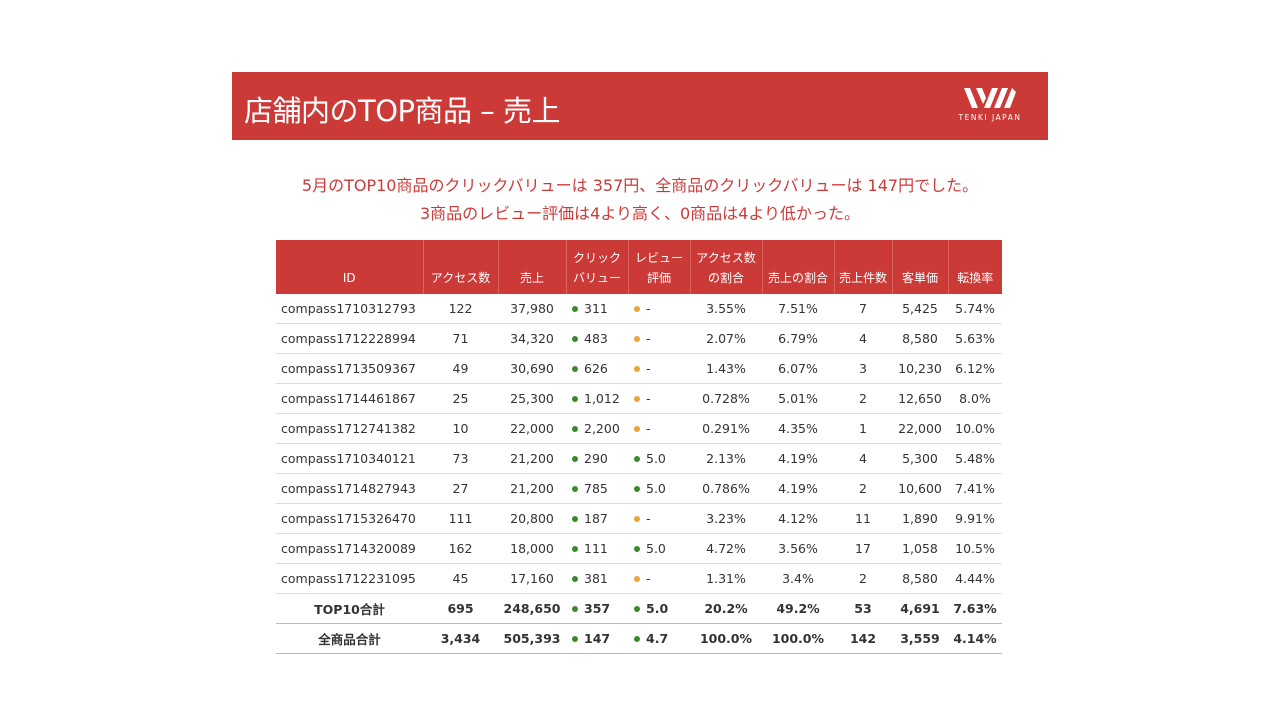 Image resolution: width=1280 pixels, height=720 pixels. Describe the element at coordinates (460, 488) in the screenshot. I see `cell-access: 27` at that location.